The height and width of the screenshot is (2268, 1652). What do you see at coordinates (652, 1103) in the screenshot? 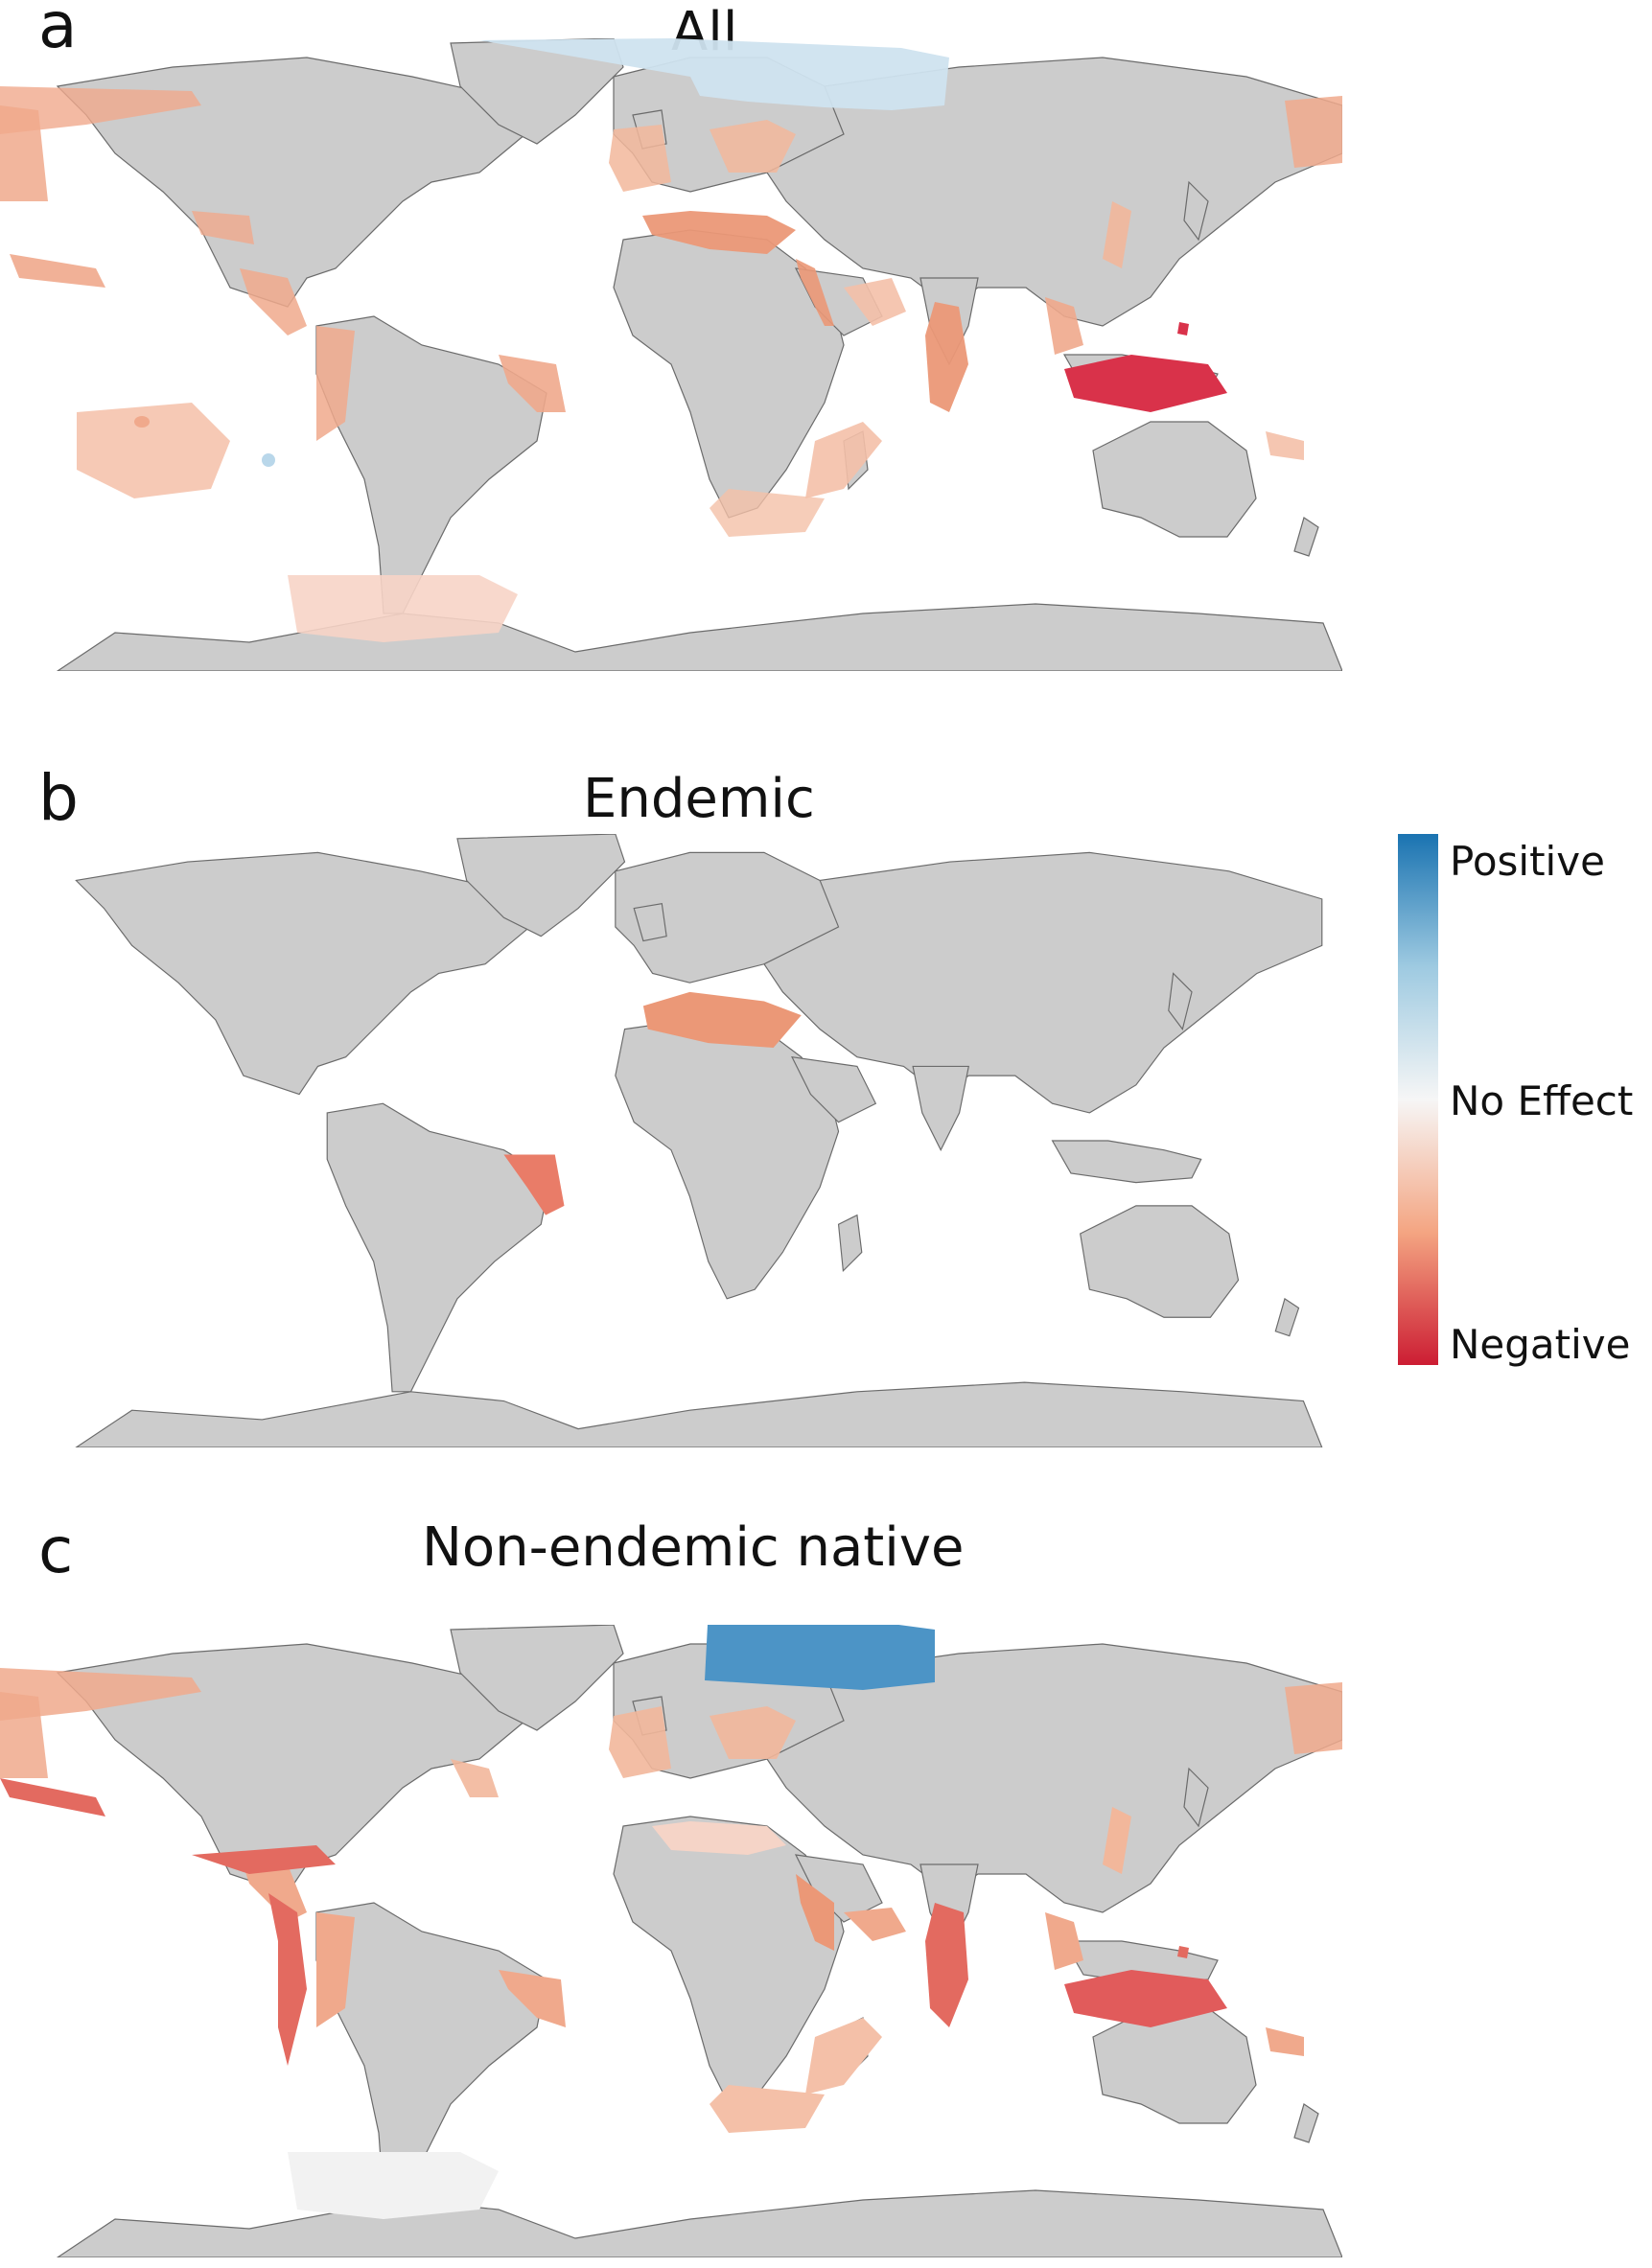
I see `effect-regions` at bounding box center [652, 1103].